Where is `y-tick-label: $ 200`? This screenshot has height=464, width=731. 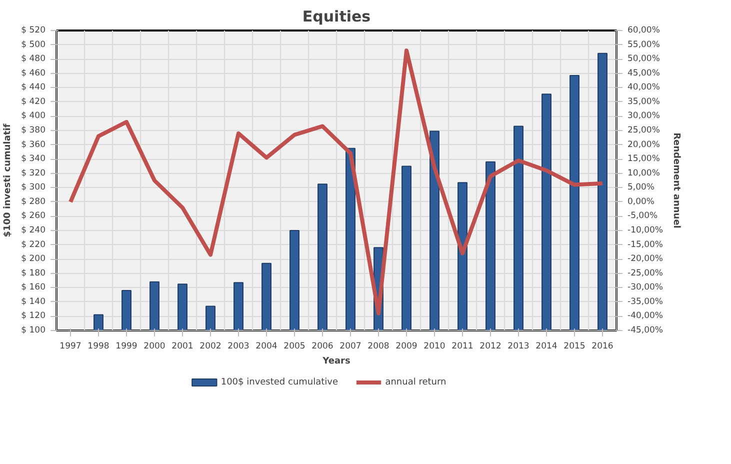 y-tick-label: $ 200 is located at coordinates (33, 259).